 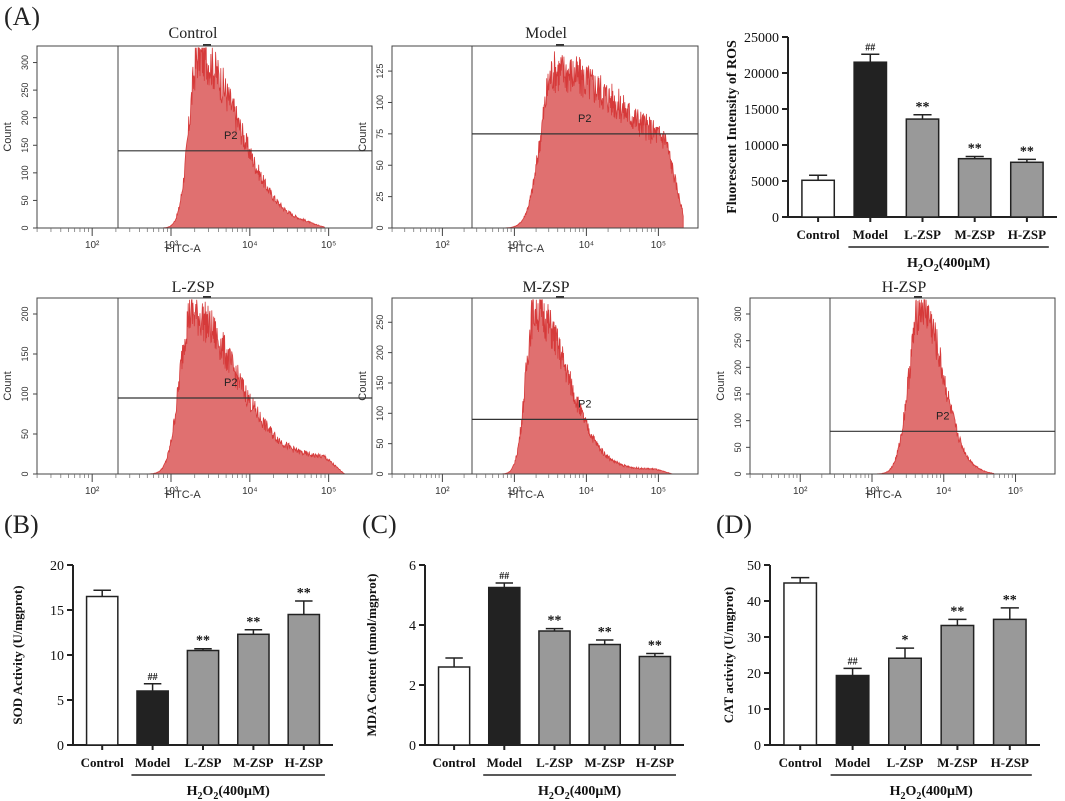 What do you see at coordinates (380, 71) in the screenshot?
I see `y-tick-label: 125` at bounding box center [380, 71].